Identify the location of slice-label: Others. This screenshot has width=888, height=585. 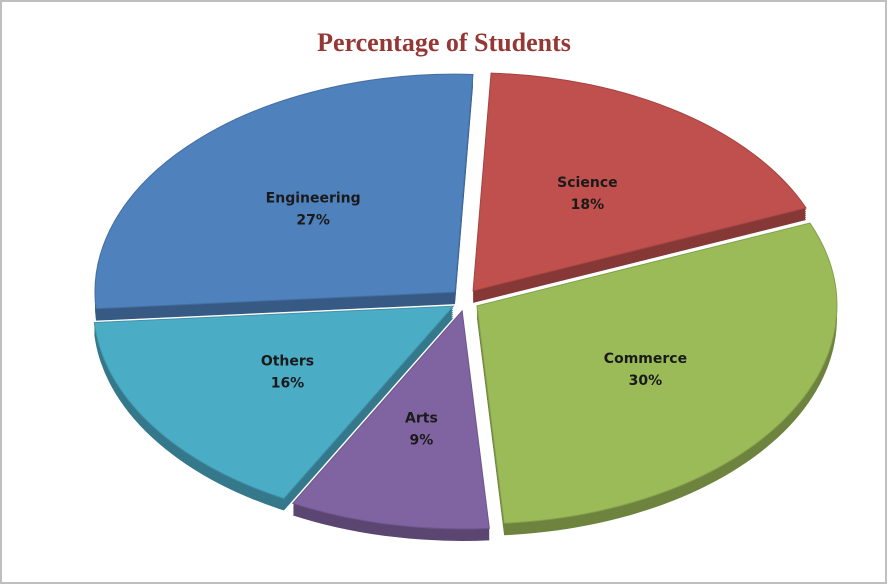
(287, 362).